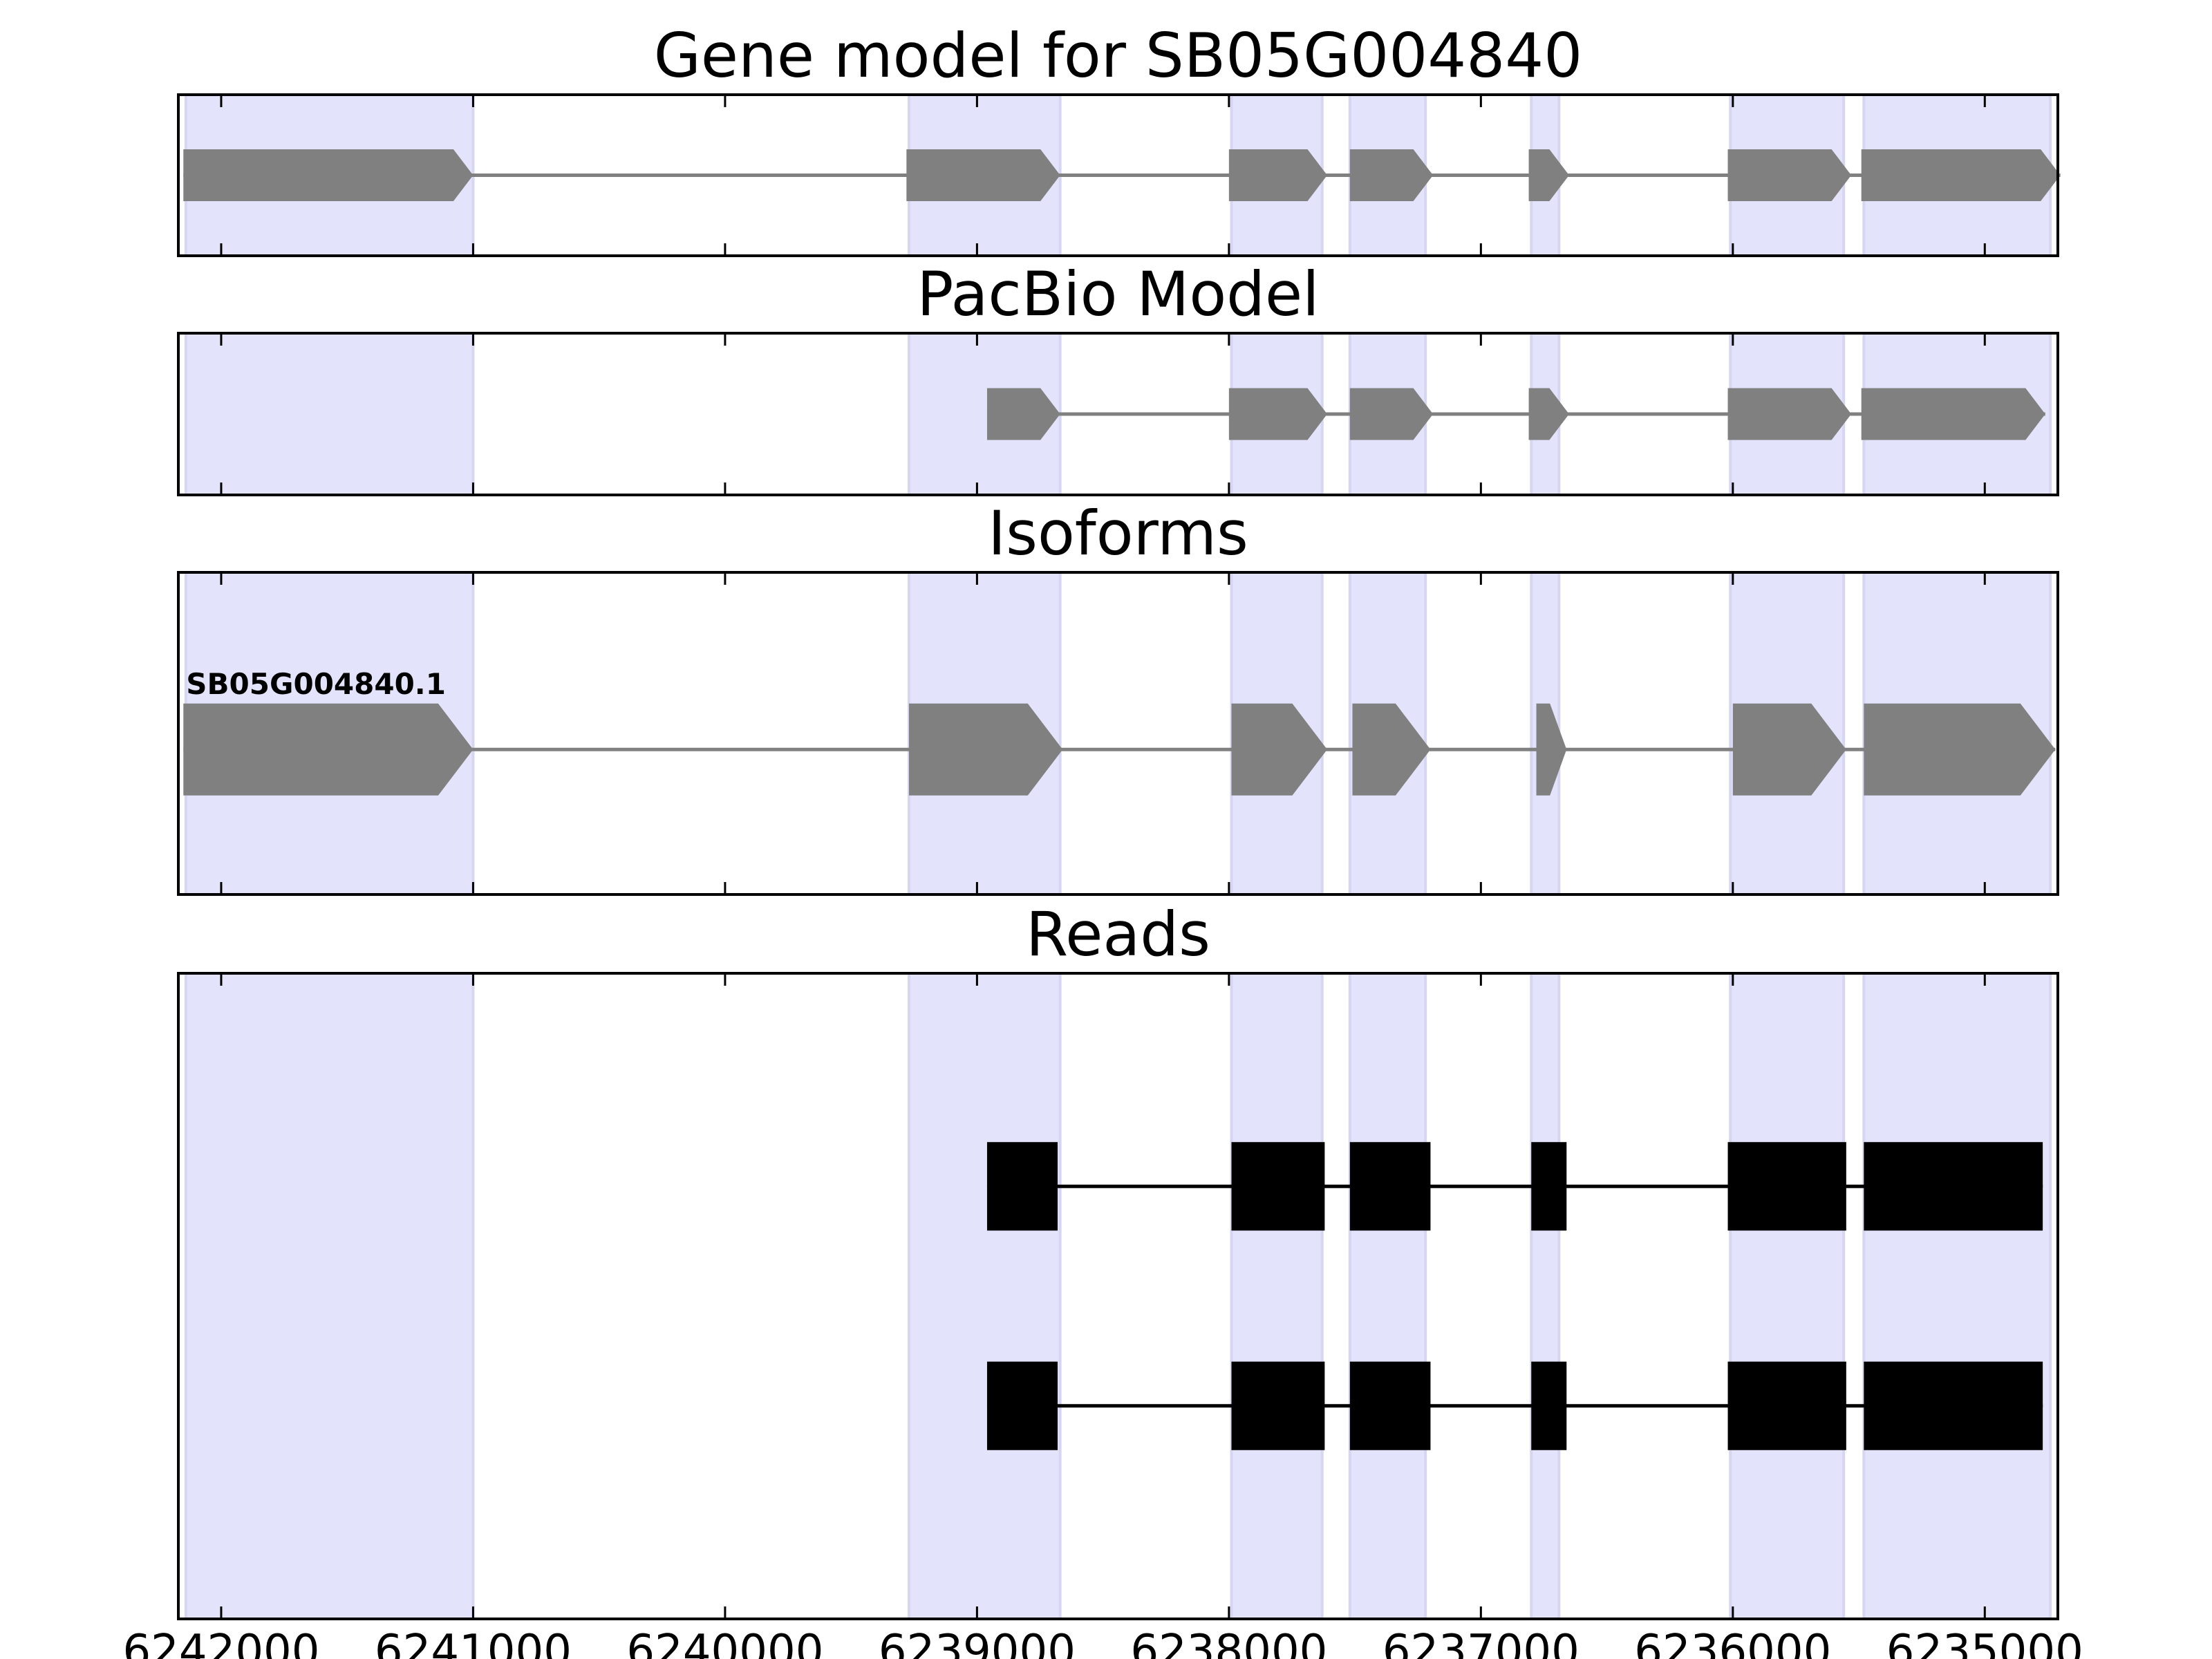  I want to click on x-tick-label: 6238000, so click(1228, 1643).